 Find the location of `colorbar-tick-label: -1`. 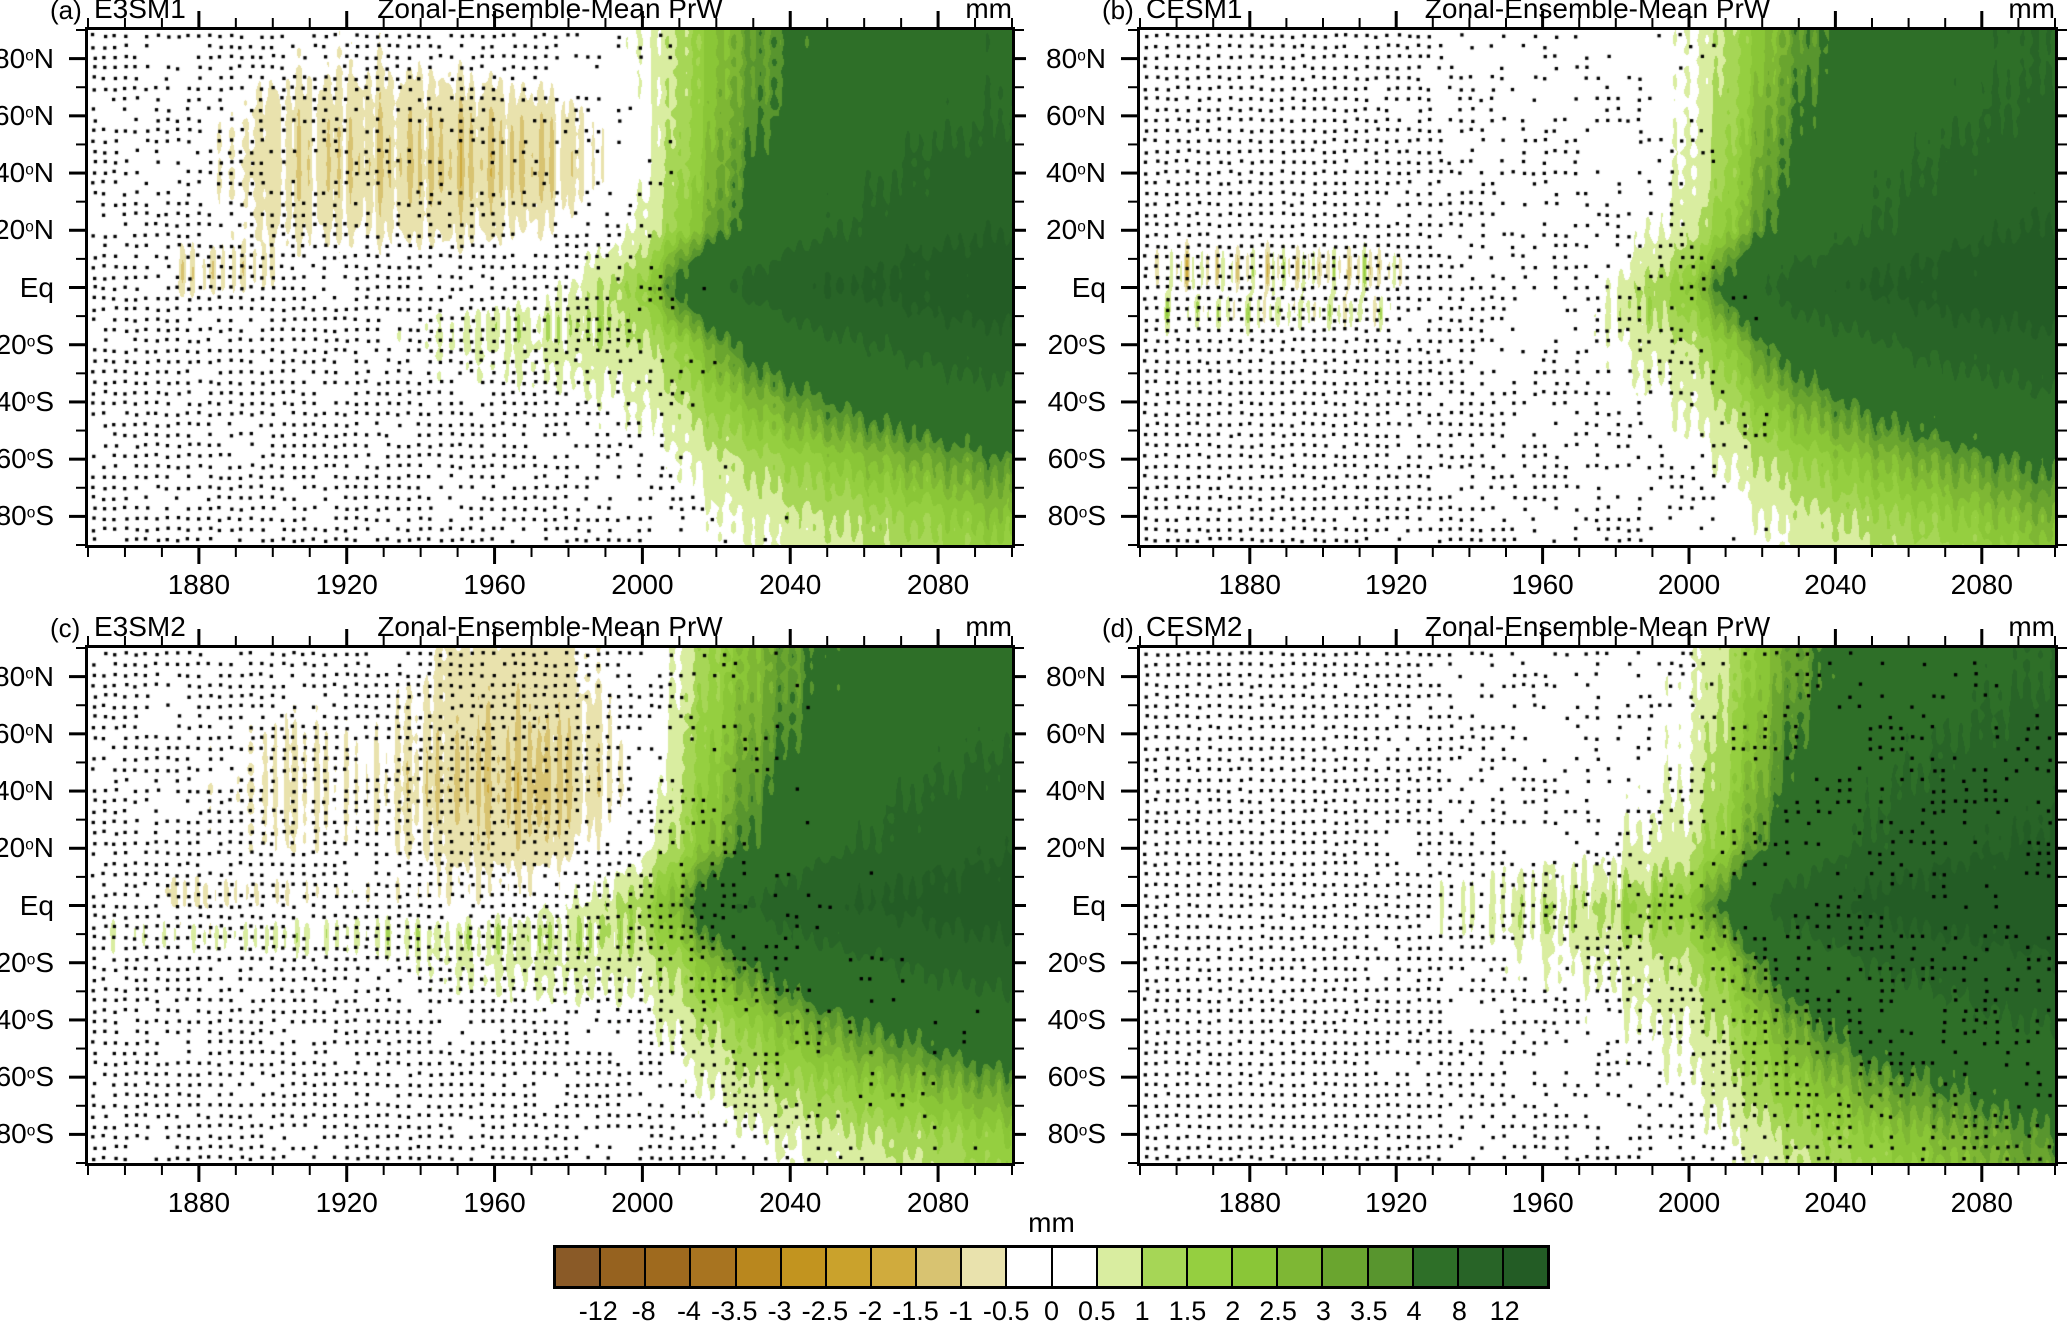

colorbar-tick-label: -1 is located at coordinates (960, 1311).